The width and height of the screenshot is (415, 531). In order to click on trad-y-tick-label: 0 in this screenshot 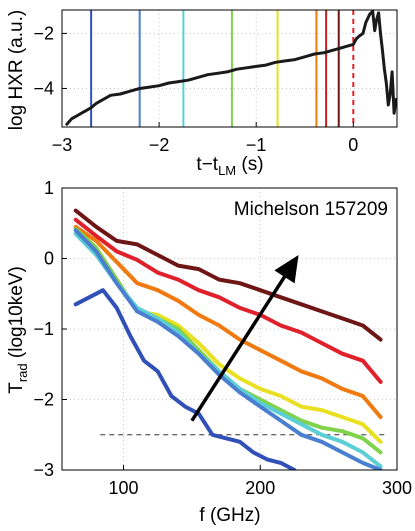, I will do `click(49, 259)`.